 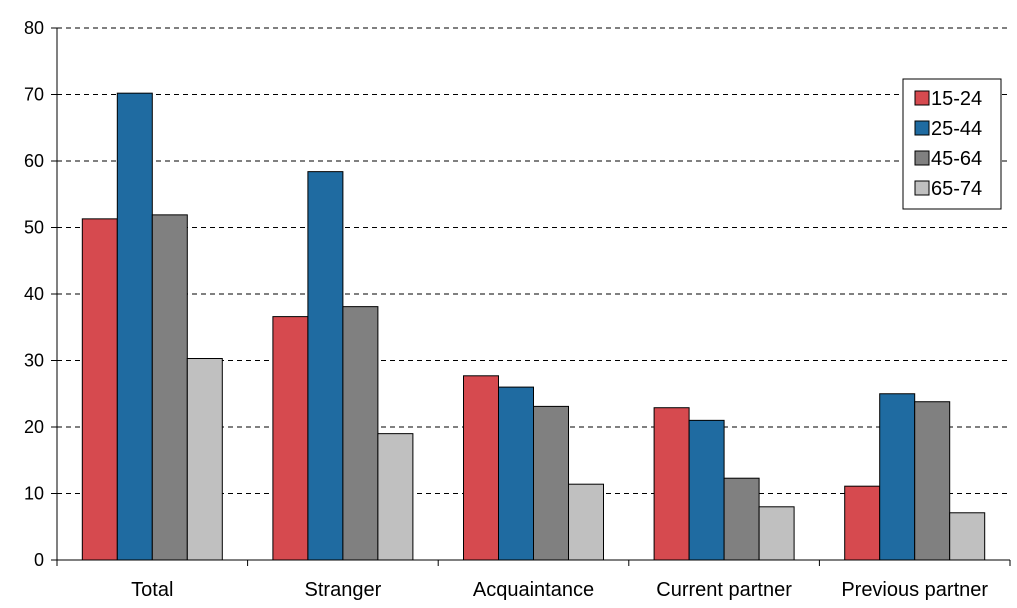 What do you see at coordinates (34, 28) in the screenshot?
I see `y-tick-label: 80` at bounding box center [34, 28].